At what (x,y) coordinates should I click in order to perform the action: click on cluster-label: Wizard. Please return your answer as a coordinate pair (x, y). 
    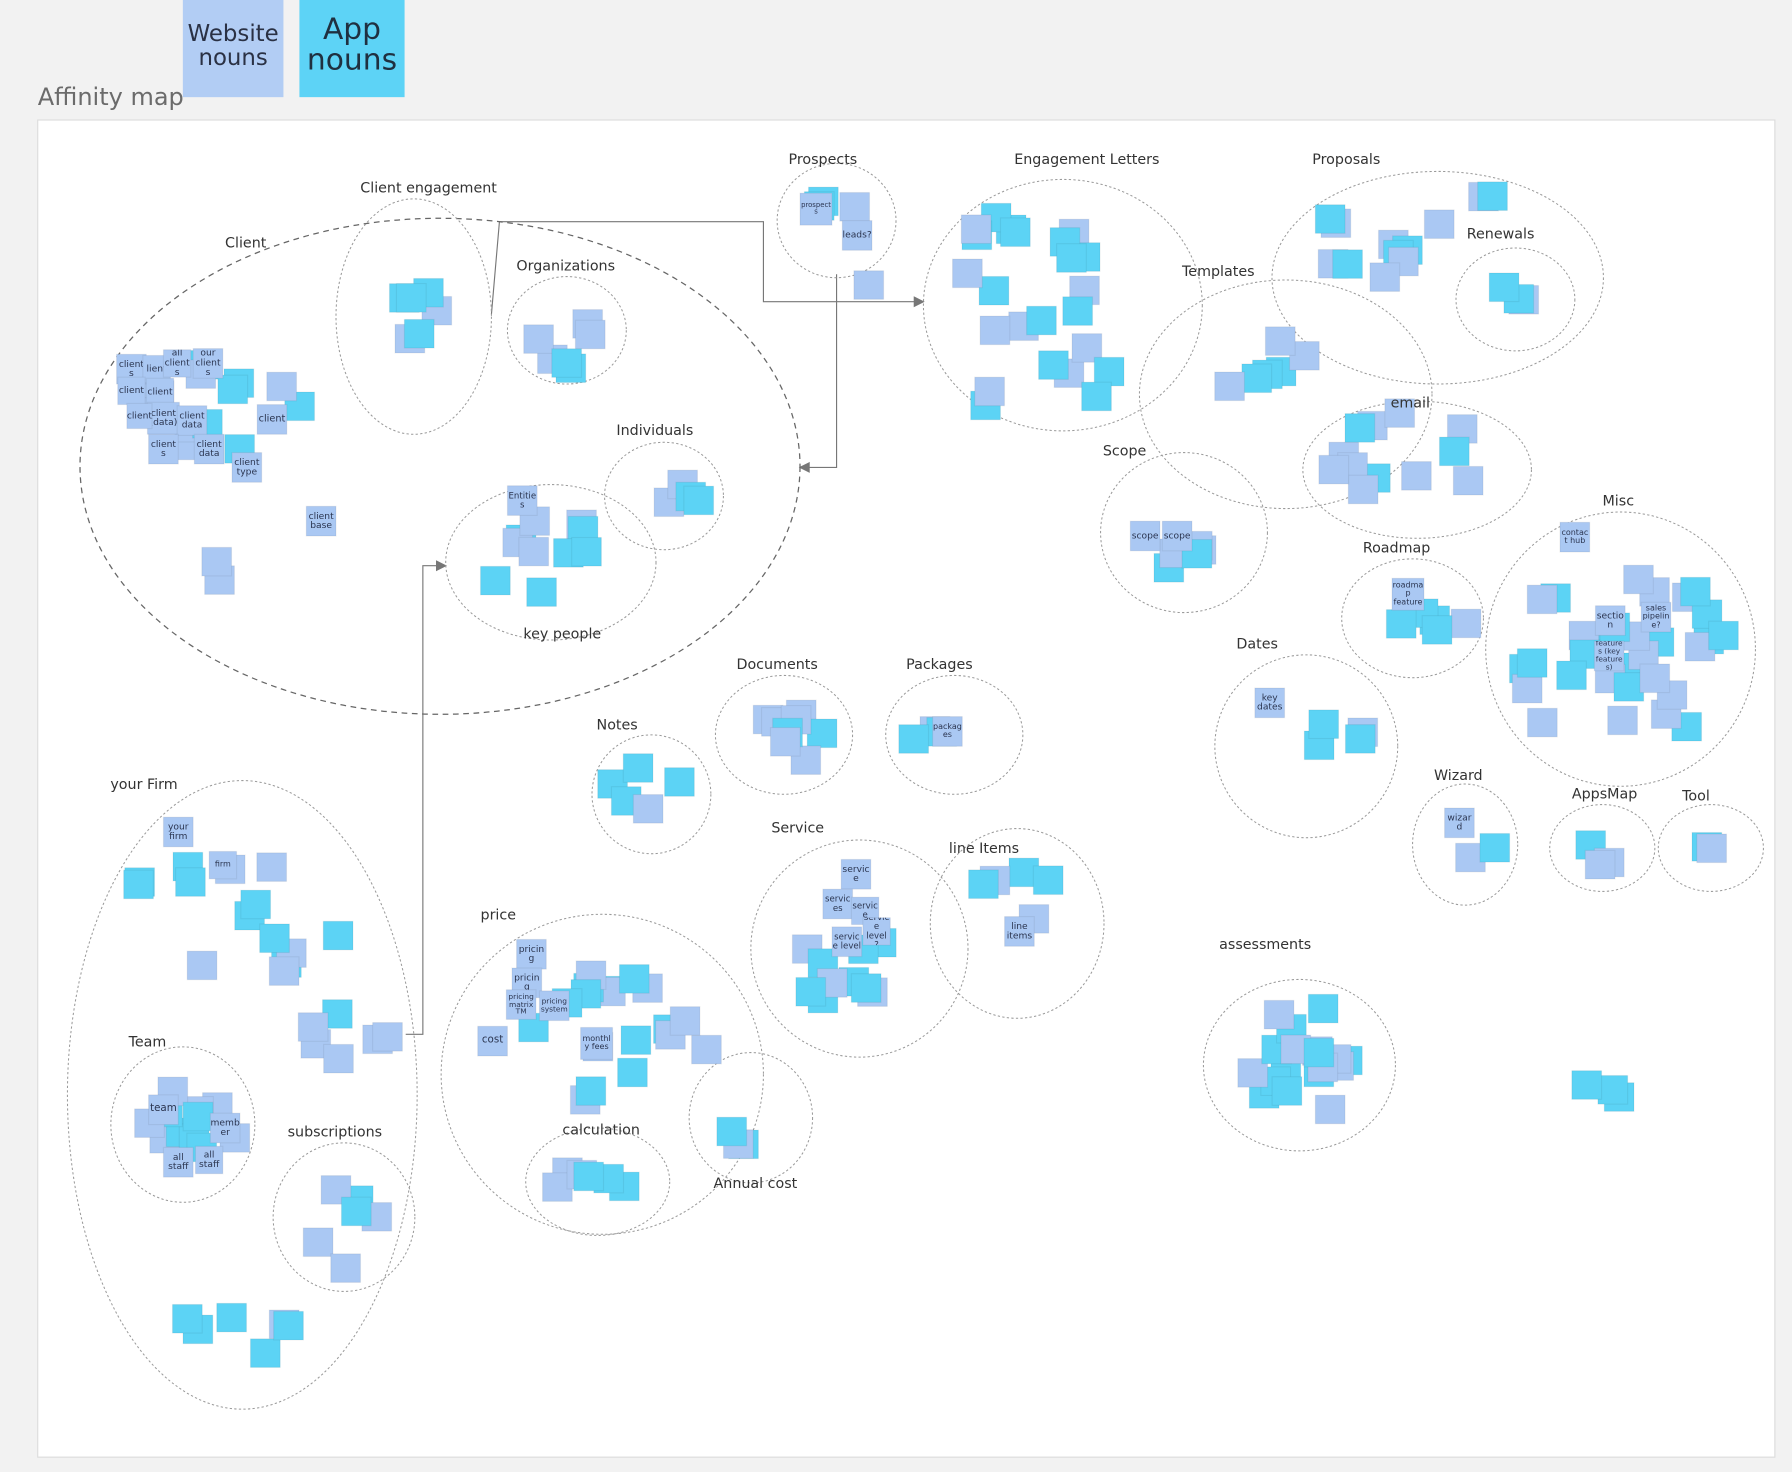
    Looking at the image, I should click on (1458, 776).